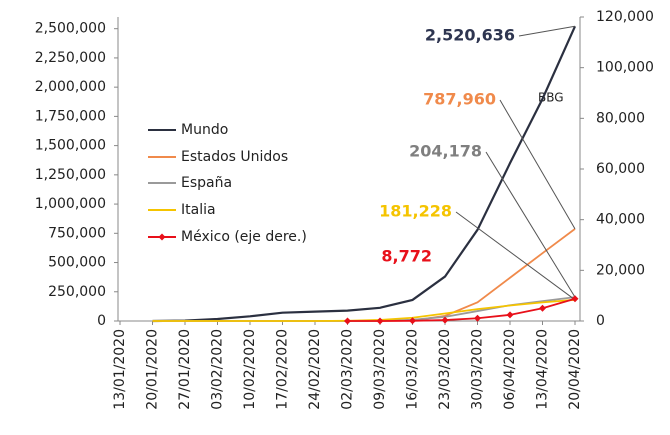  I want to click on x-tick-label: 30/03/2020, so click(478, 369).